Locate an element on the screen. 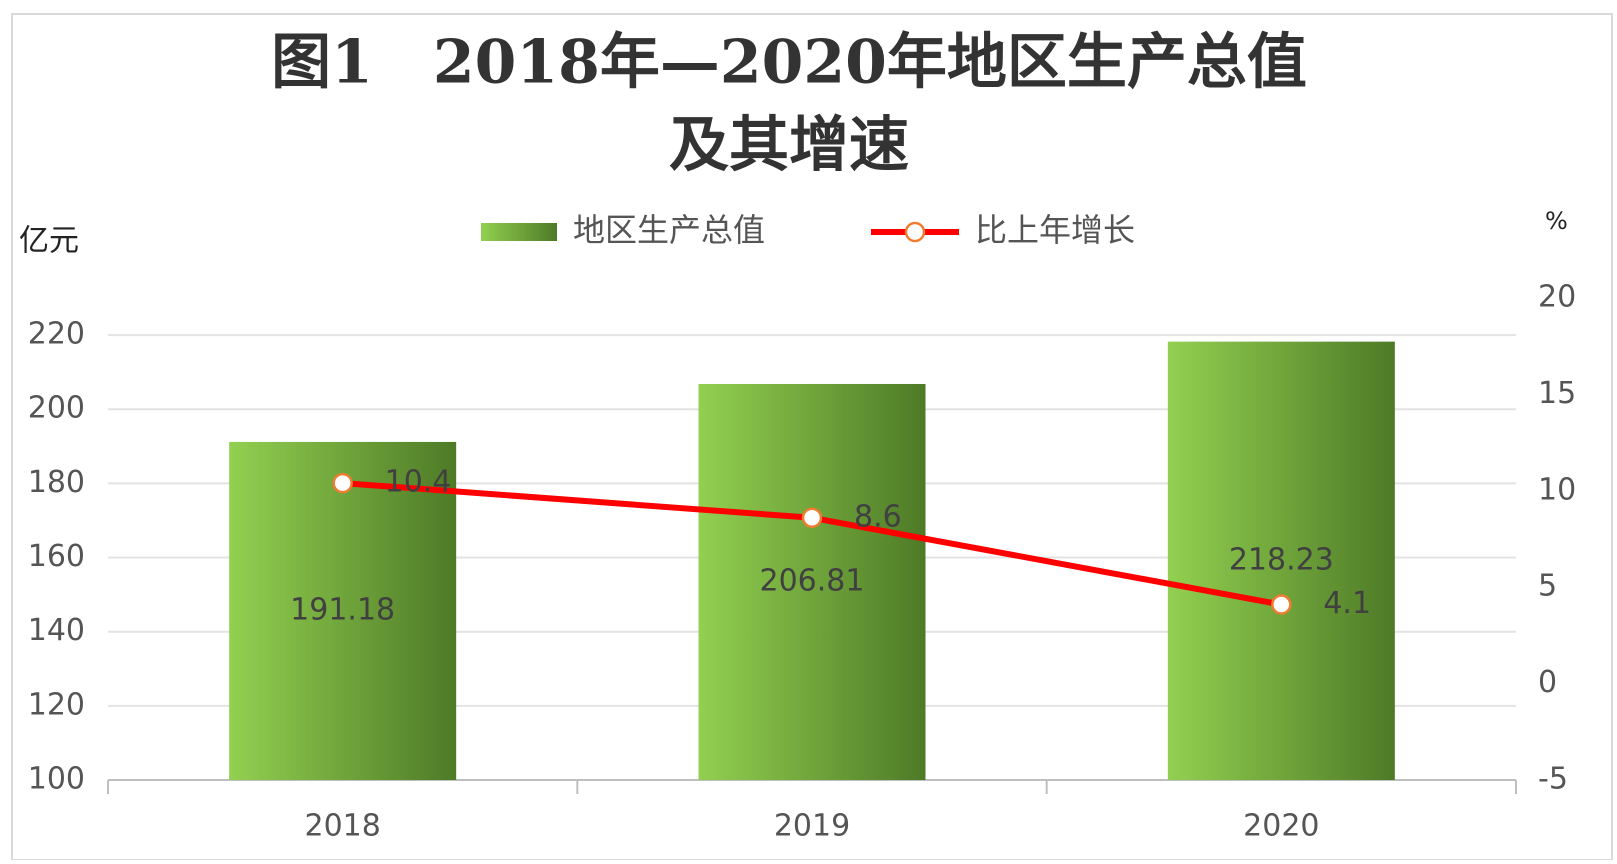 The width and height of the screenshot is (1617, 864). bar-value-label: 191.18 is located at coordinates (342, 609).